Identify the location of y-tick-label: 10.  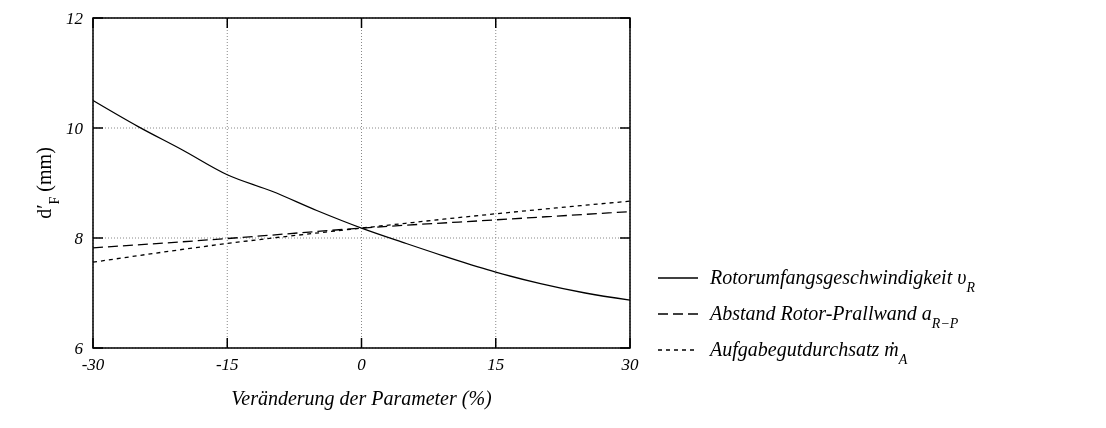
(75, 128).